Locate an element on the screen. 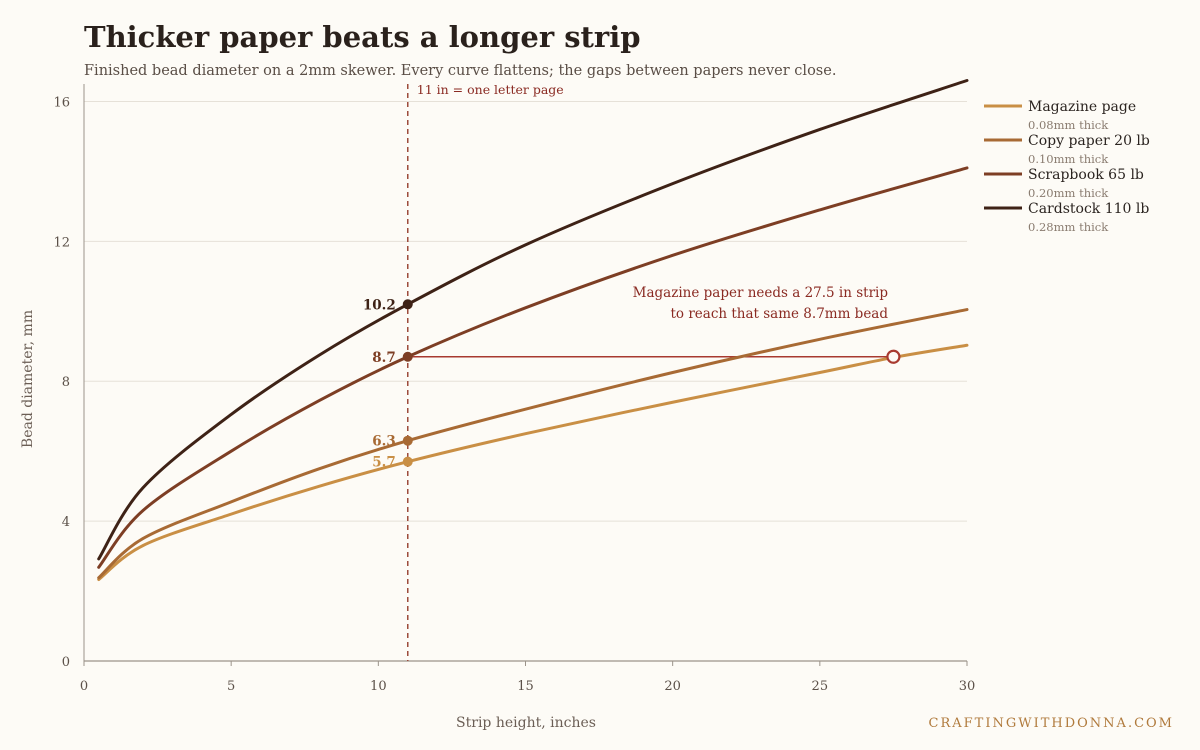  x-tick-label-20: 20 is located at coordinates (672, 686).